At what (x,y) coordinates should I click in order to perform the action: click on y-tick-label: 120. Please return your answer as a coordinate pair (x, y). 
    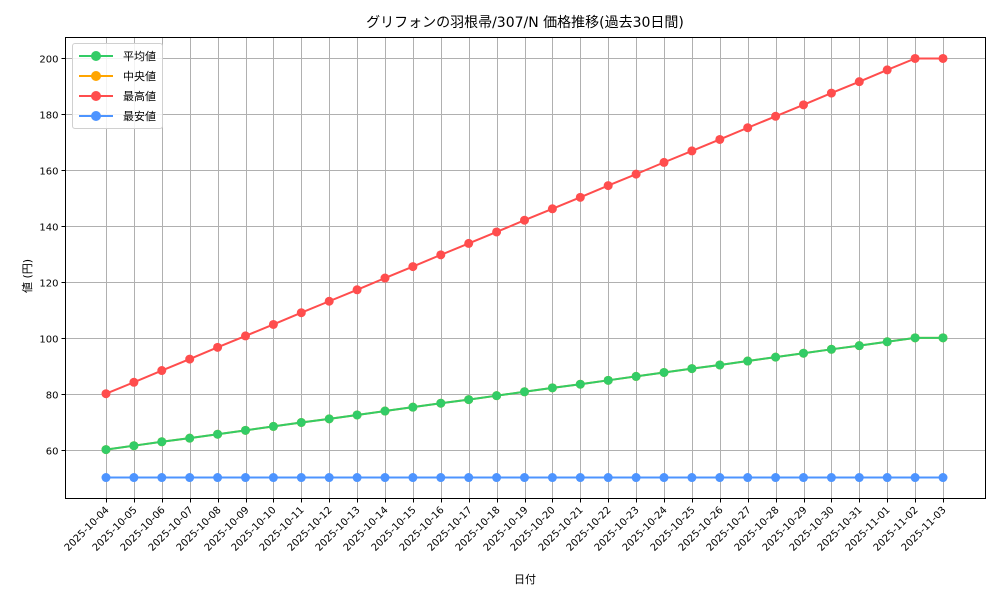
    Looking at the image, I should click on (48, 284).